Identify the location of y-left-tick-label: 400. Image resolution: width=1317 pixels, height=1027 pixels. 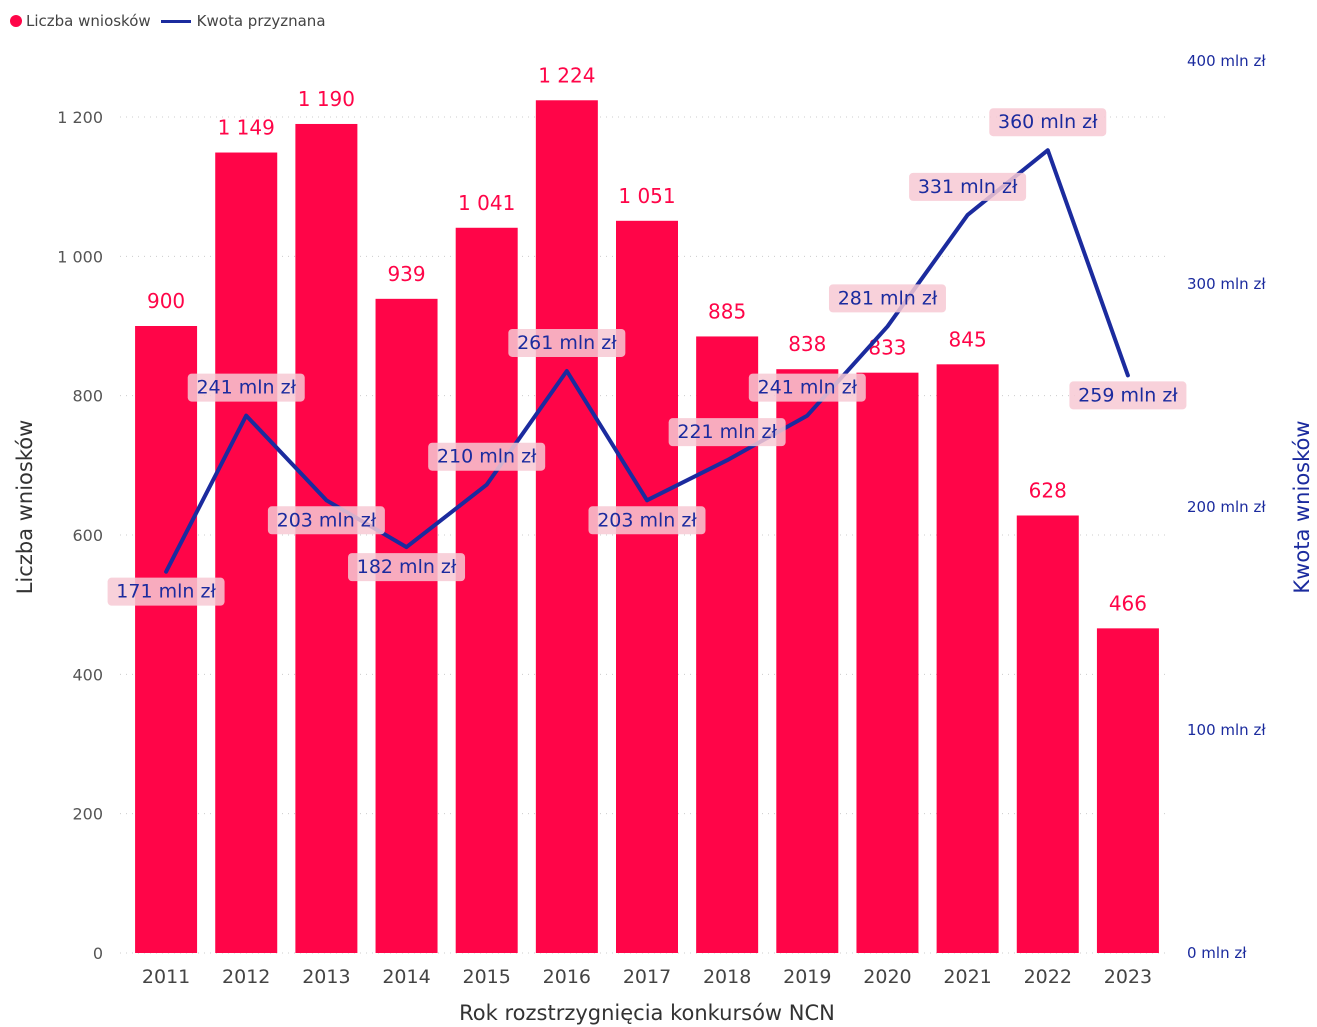
(87, 674).